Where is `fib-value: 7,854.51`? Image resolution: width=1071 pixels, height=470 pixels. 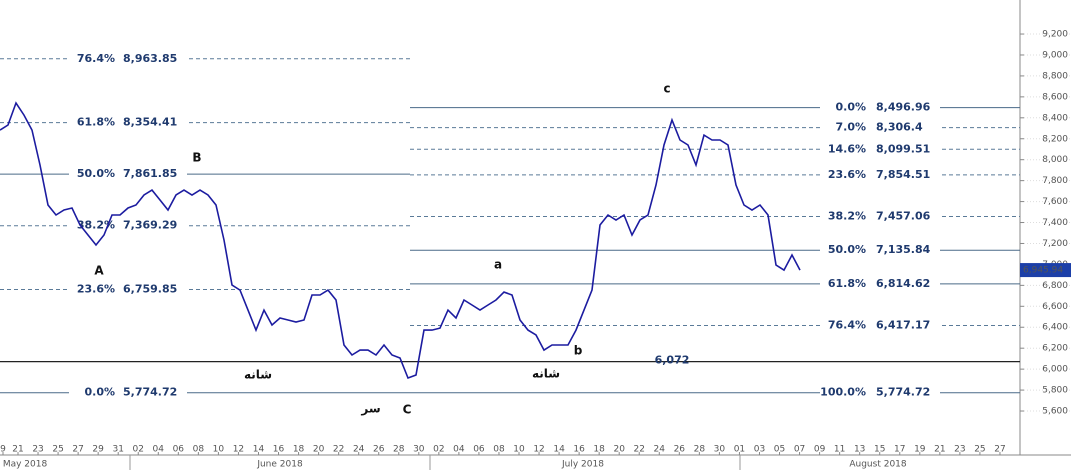
fib-value: 7,854.51 is located at coordinates (903, 174).